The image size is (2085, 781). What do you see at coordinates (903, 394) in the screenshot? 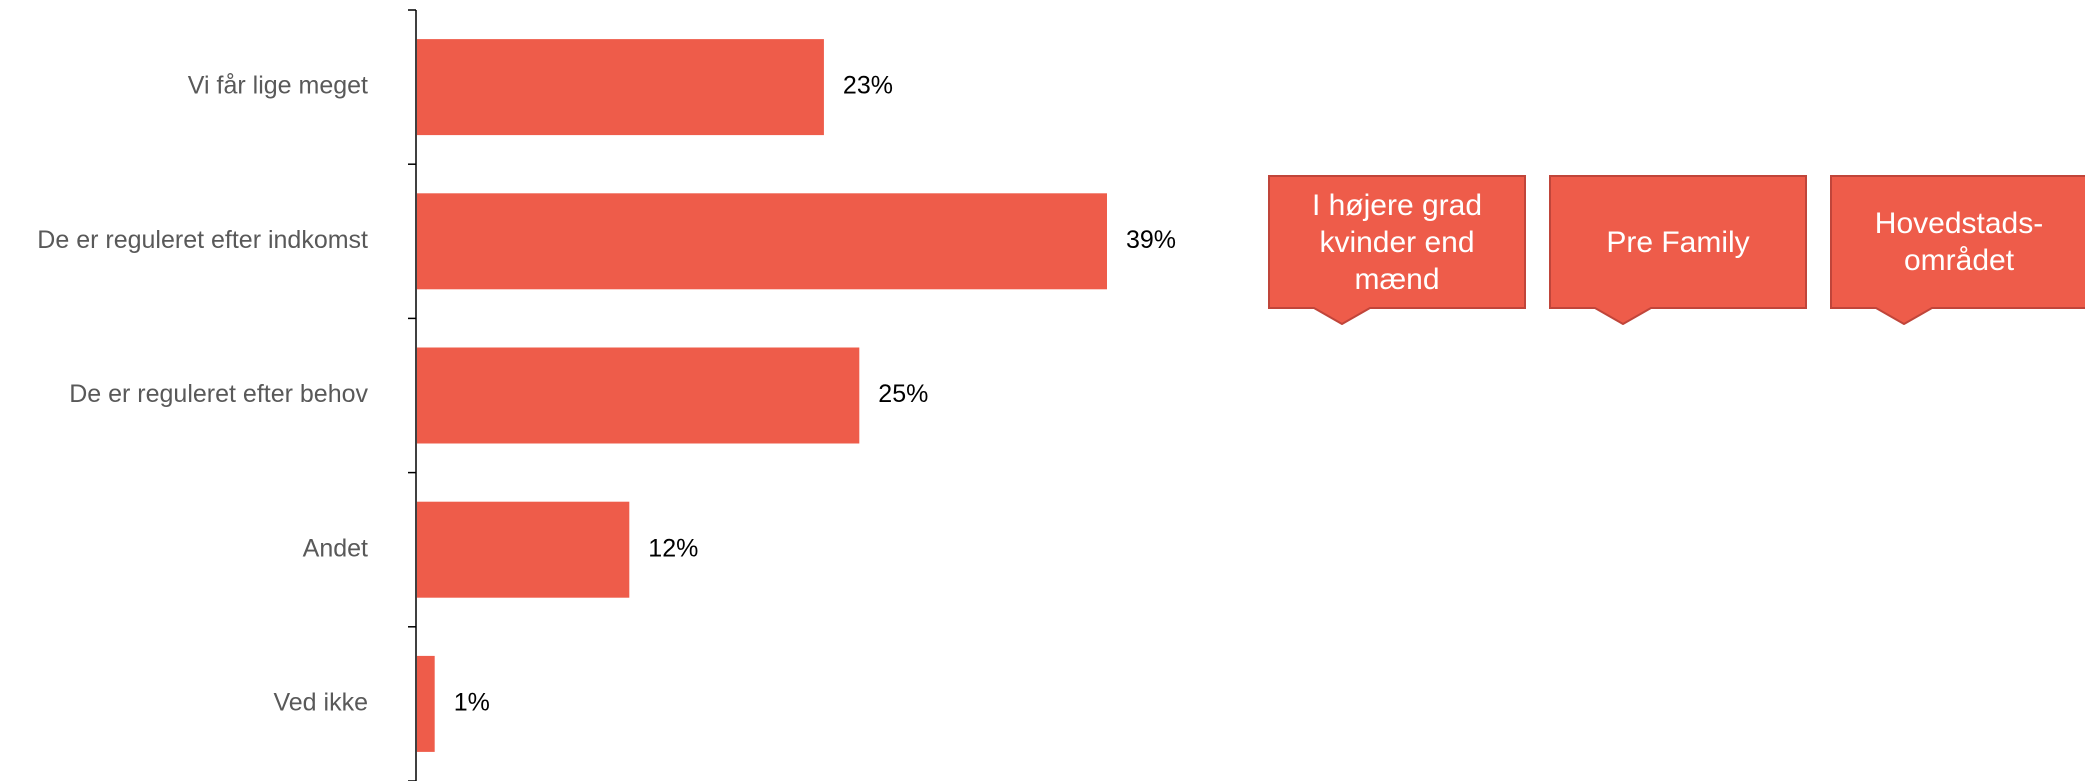
I see `value-label: 25%` at bounding box center [903, 394].